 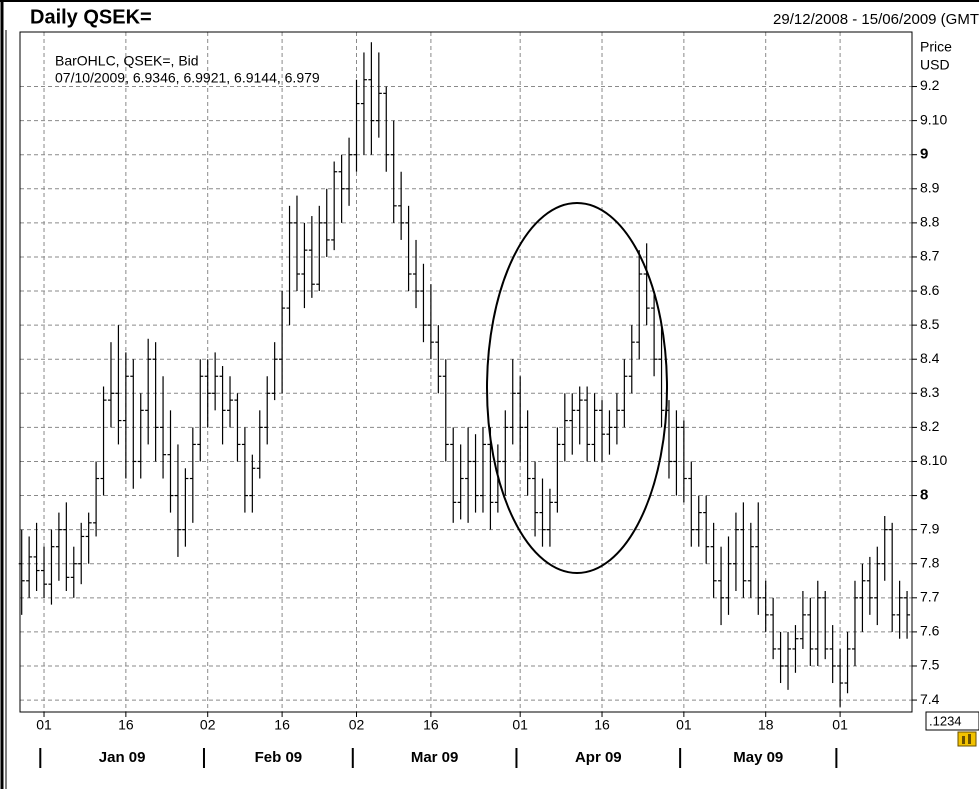 I want to click on toolbar-icon, so click(x=967, y=739).